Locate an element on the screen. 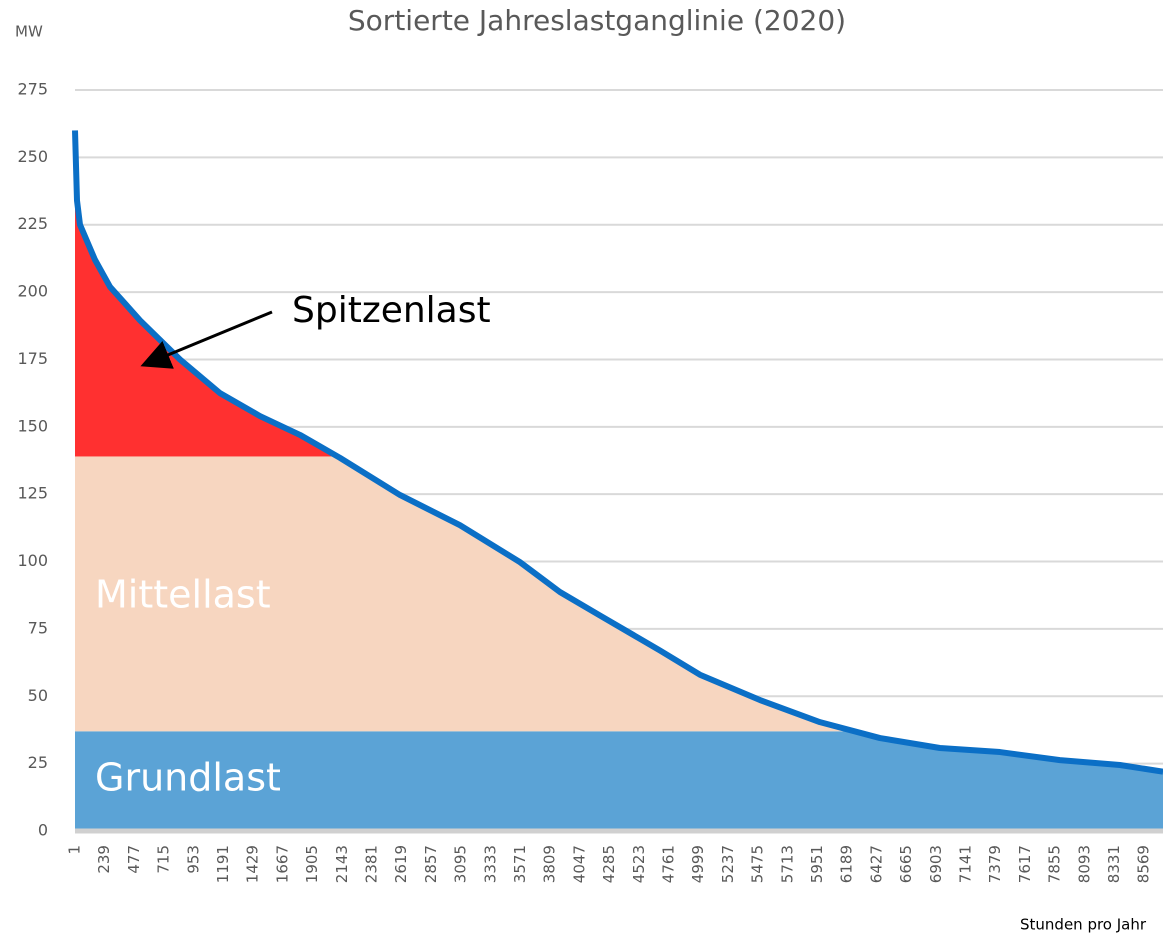  y-tick-label: 225 is located at coordinates (32, 223).